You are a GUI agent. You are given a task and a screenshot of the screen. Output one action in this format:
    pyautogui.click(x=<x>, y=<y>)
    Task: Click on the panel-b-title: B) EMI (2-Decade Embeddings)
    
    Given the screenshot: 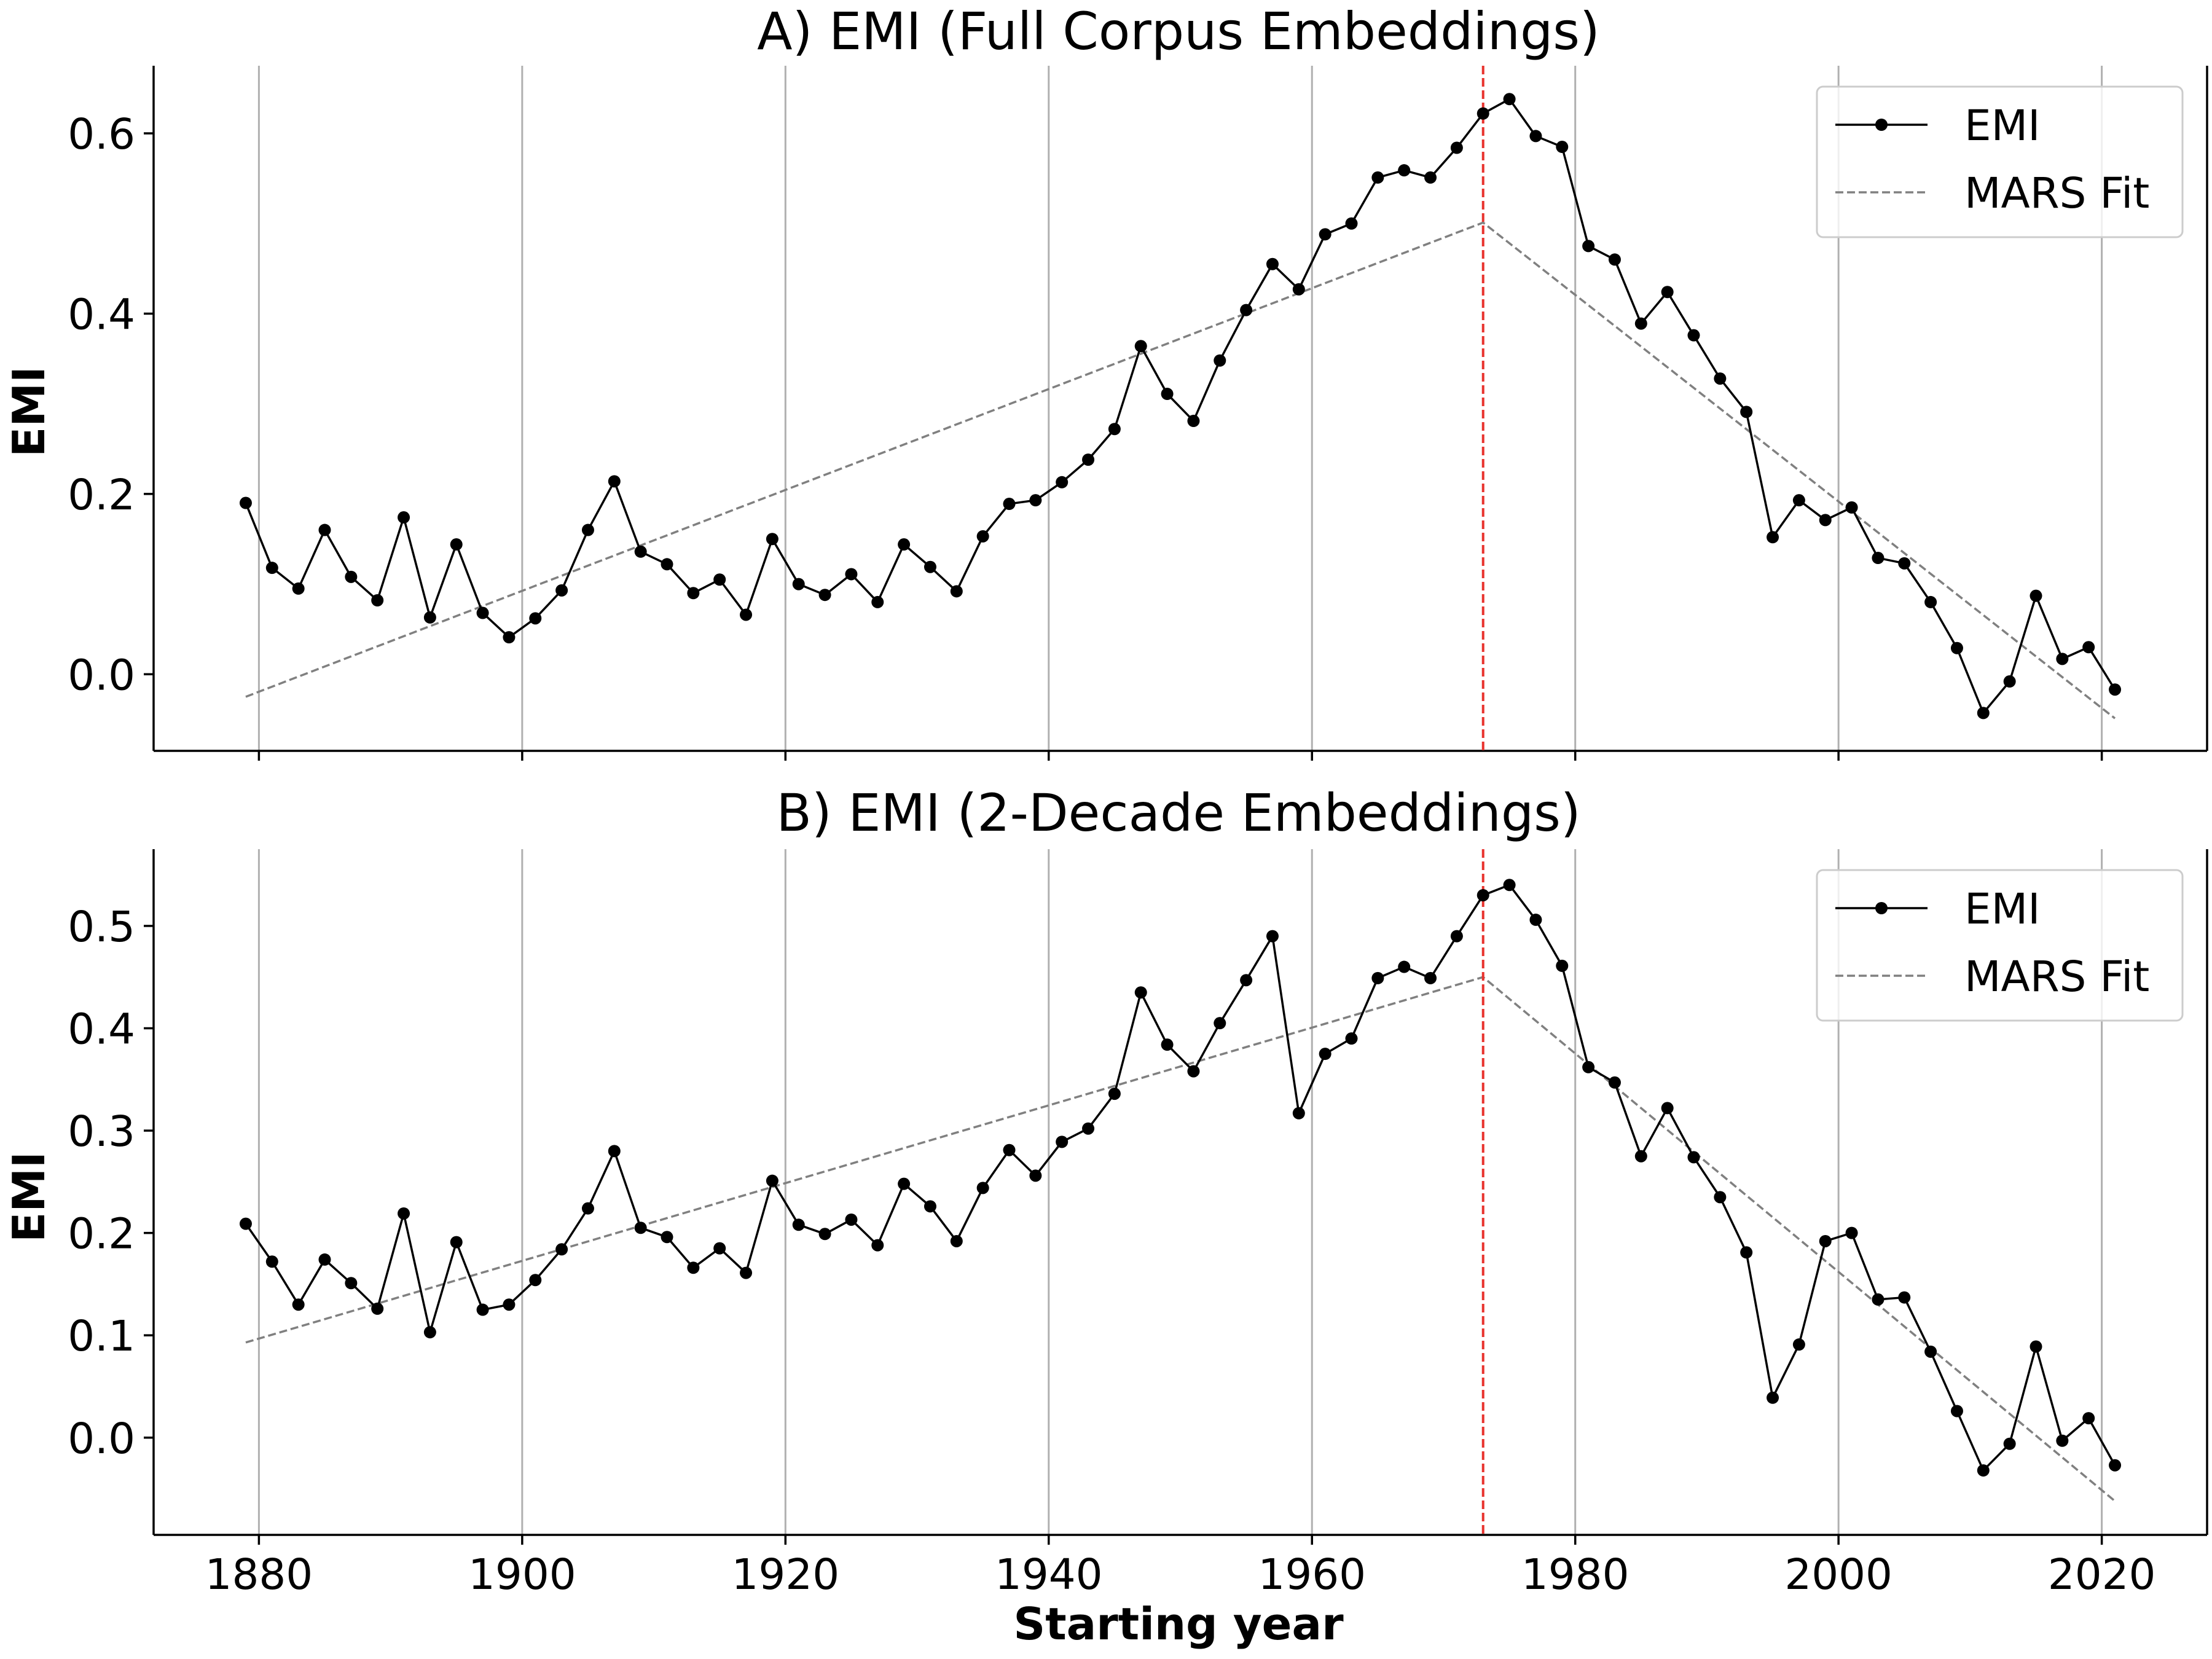 What is the action you would take?
    pyautogui.click(x=1178, y=813)
    